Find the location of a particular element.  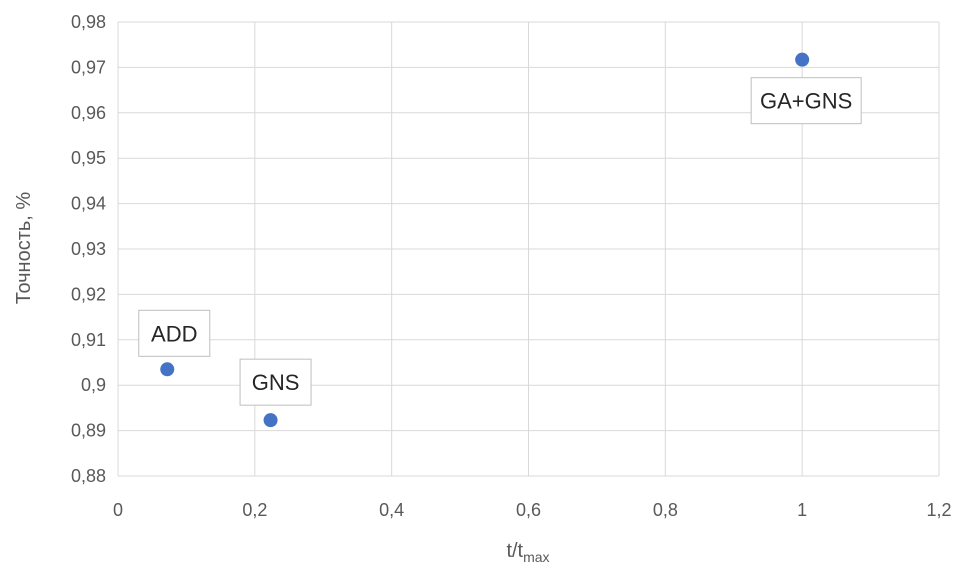

x-tick-label: 0,8 is located at coordinates (665, 510).